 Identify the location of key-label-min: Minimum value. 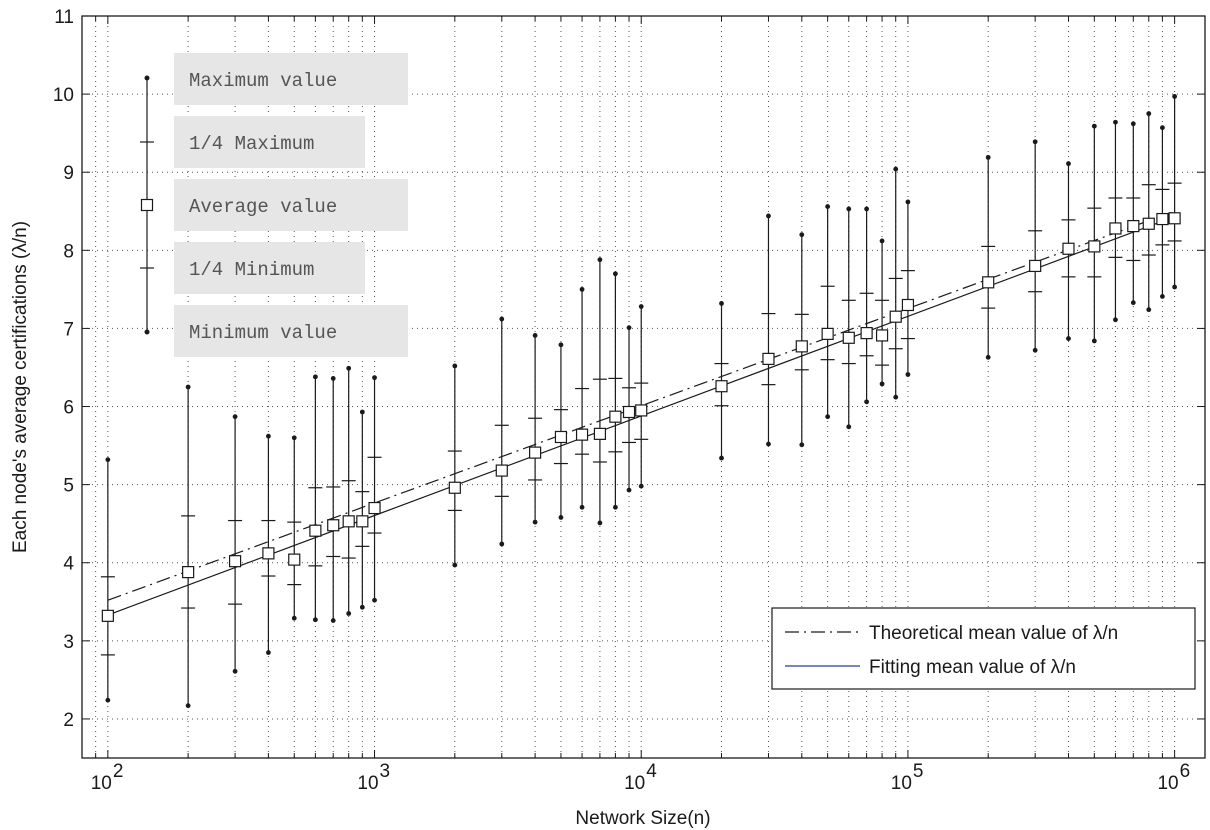
(263, 333).